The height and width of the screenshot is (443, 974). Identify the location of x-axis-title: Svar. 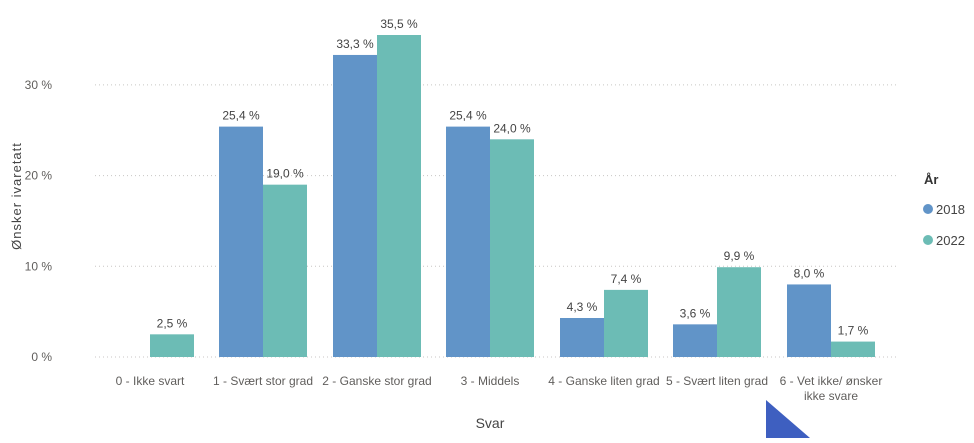
(490, 423).